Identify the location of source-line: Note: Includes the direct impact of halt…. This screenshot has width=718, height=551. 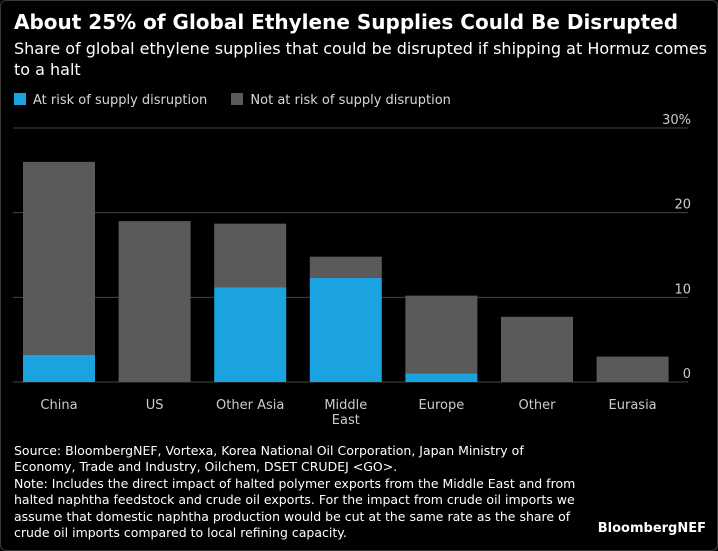
(295, 483).